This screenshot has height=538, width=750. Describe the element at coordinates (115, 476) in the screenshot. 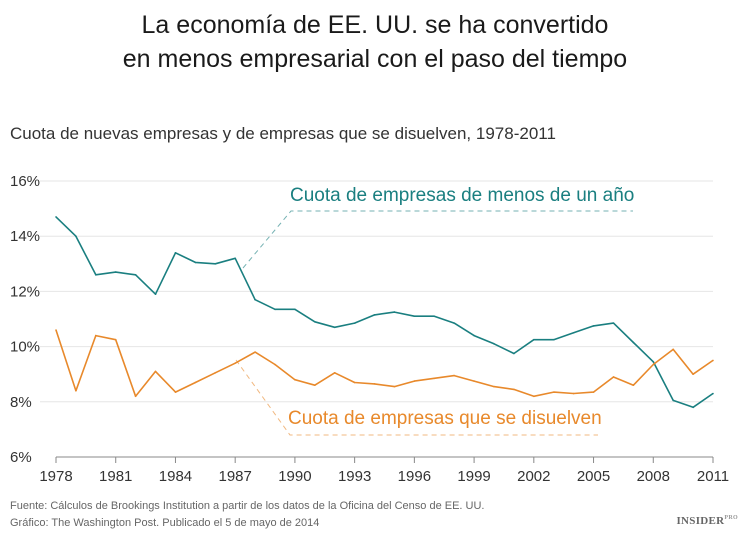

I see `x-tick-label: 1981` at that location.